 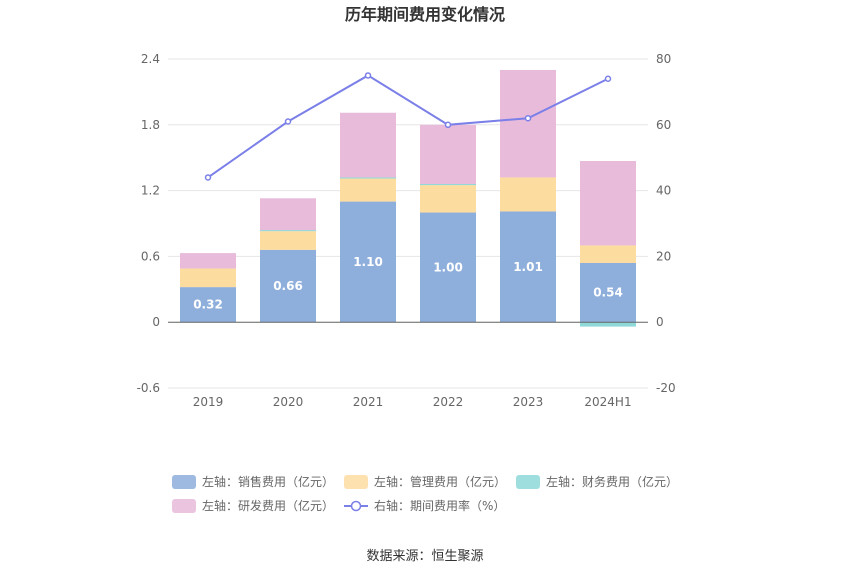 What do you see at coordinates (607, 402) in the screenshot?
I see `x-tick-label: 2024H1` at bounding box center [607, 402].